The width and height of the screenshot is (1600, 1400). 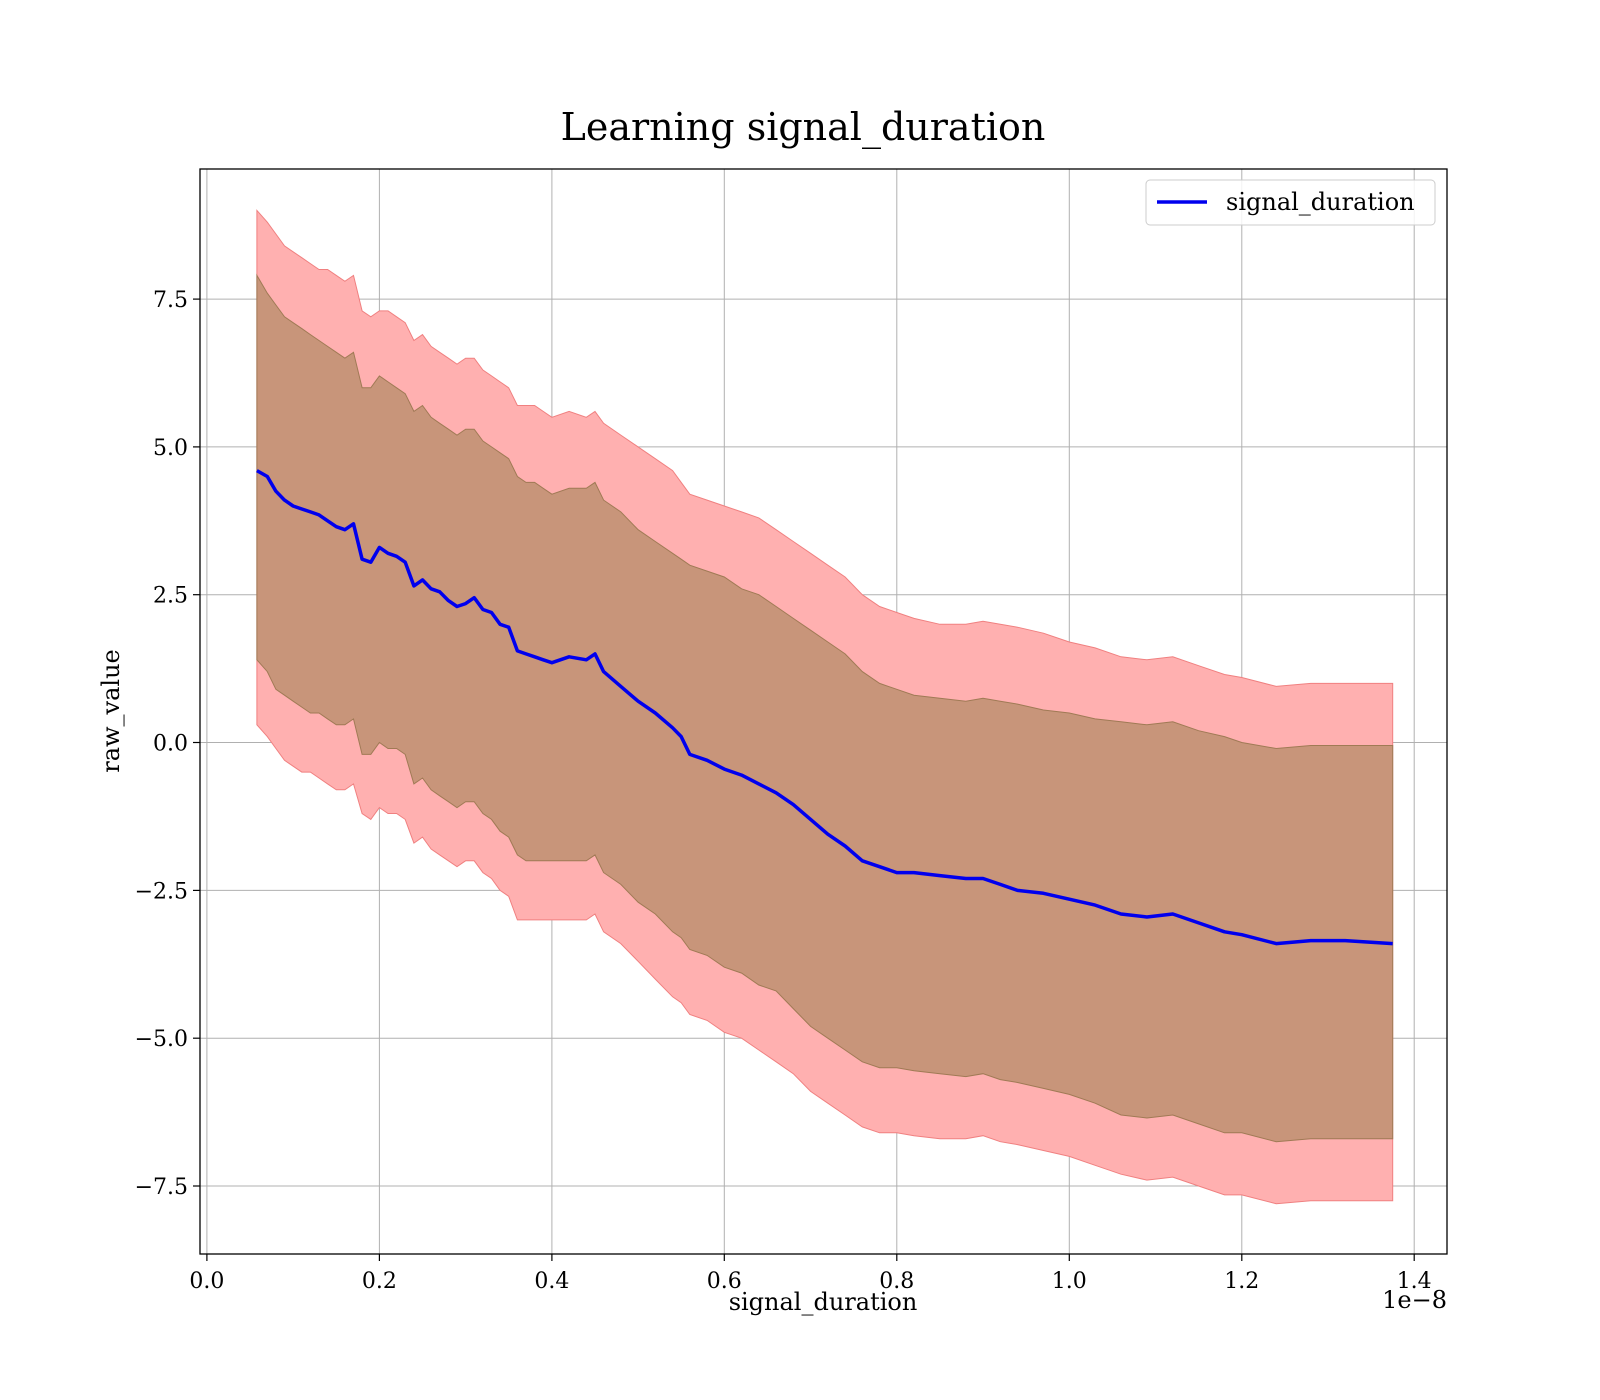 I want to click on legend: signal_duration, so click(x=1290, y=202).